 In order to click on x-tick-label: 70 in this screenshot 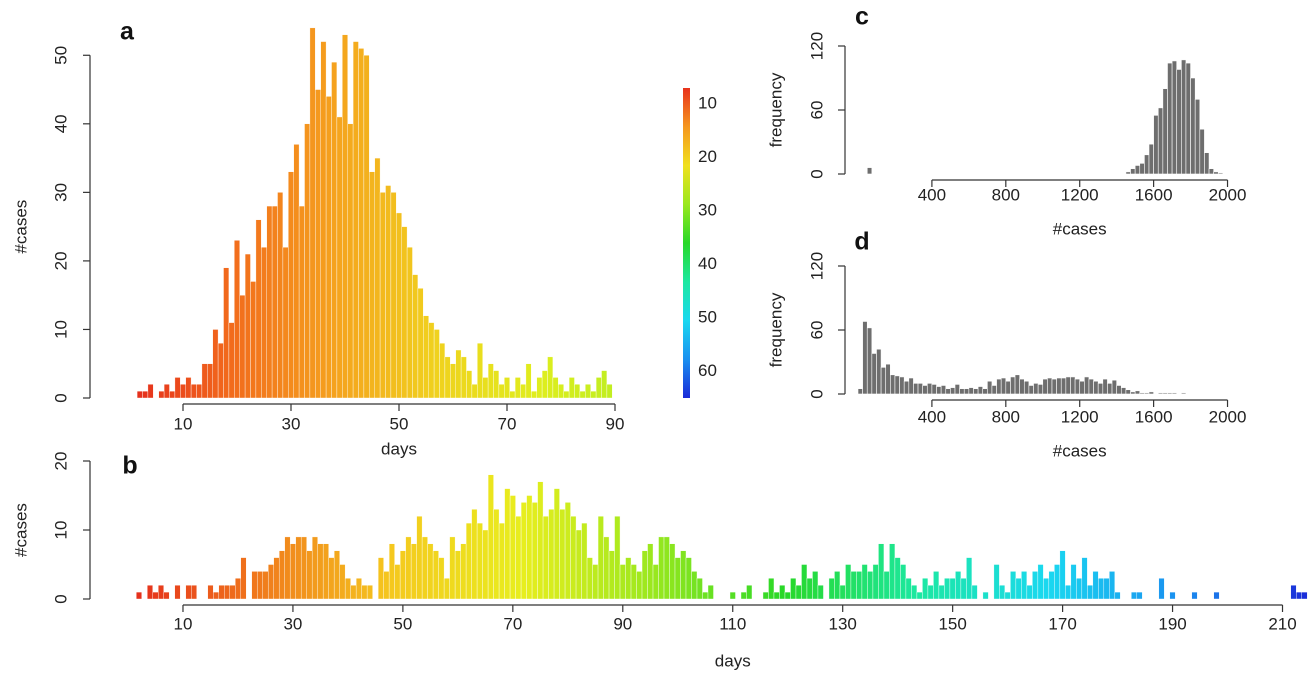, I will do `click(512, 623)`.